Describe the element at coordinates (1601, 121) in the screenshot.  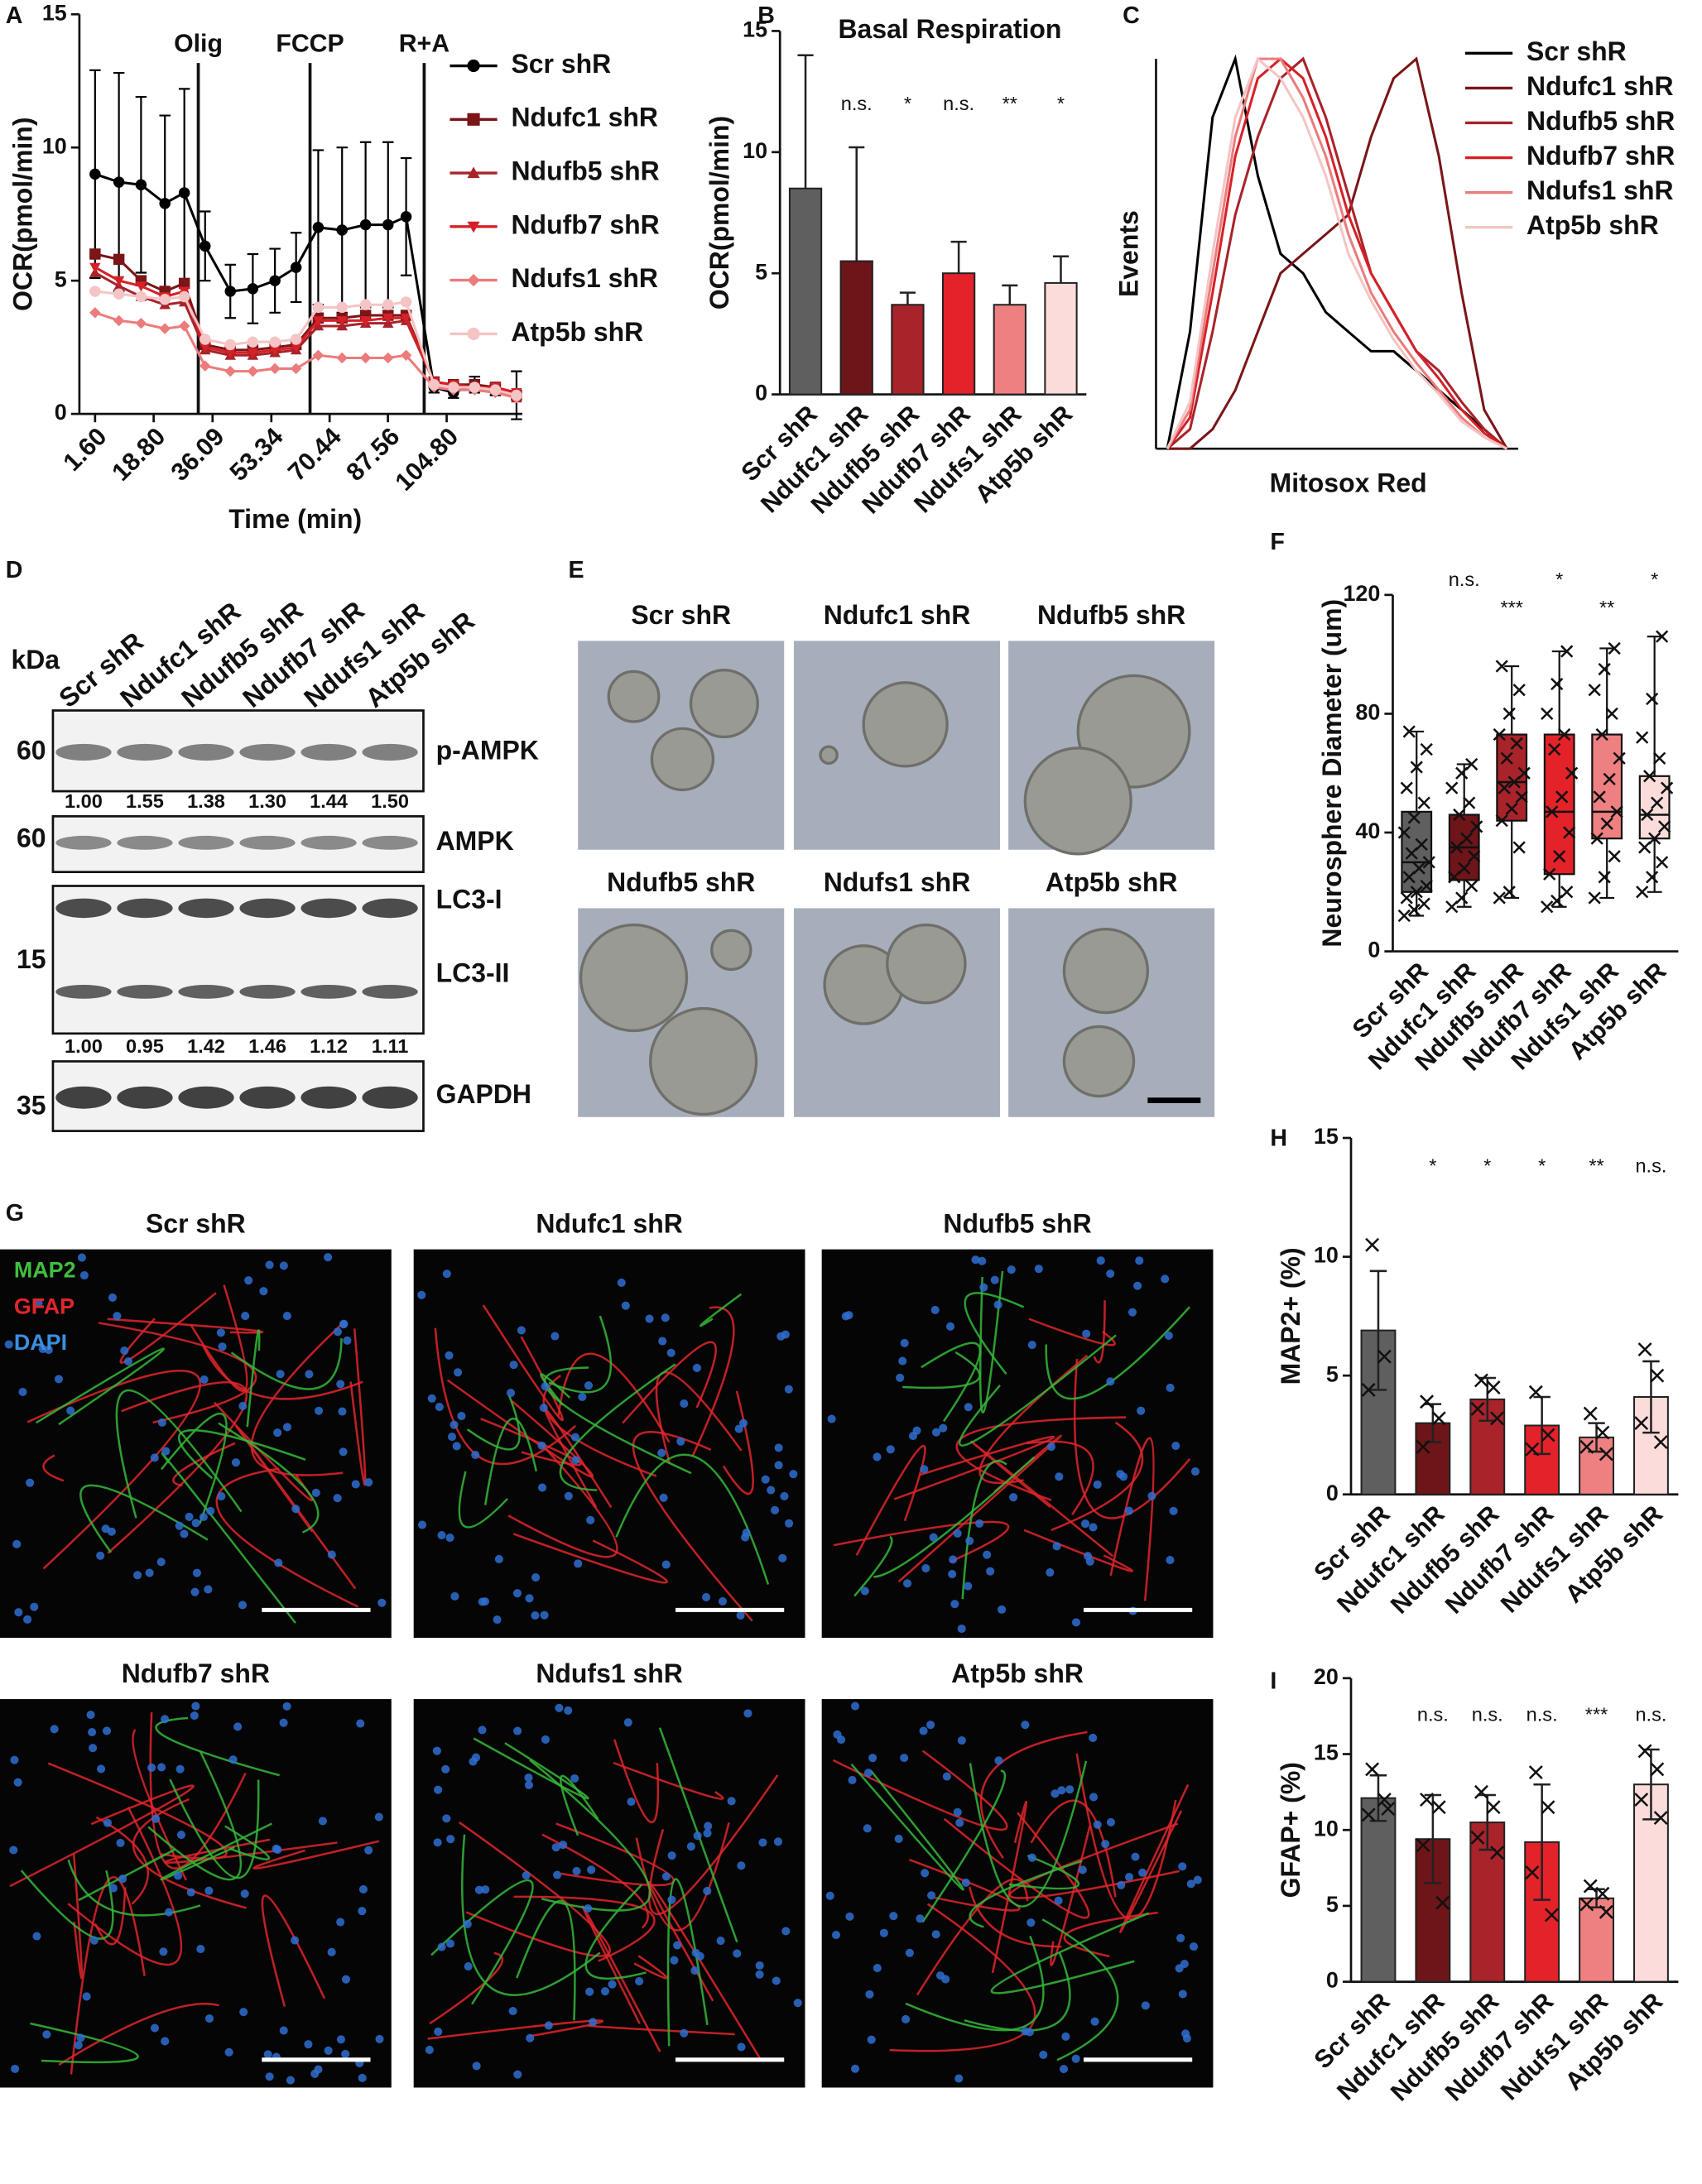
I see `legend-label: Ndufb5 shR` at that location.